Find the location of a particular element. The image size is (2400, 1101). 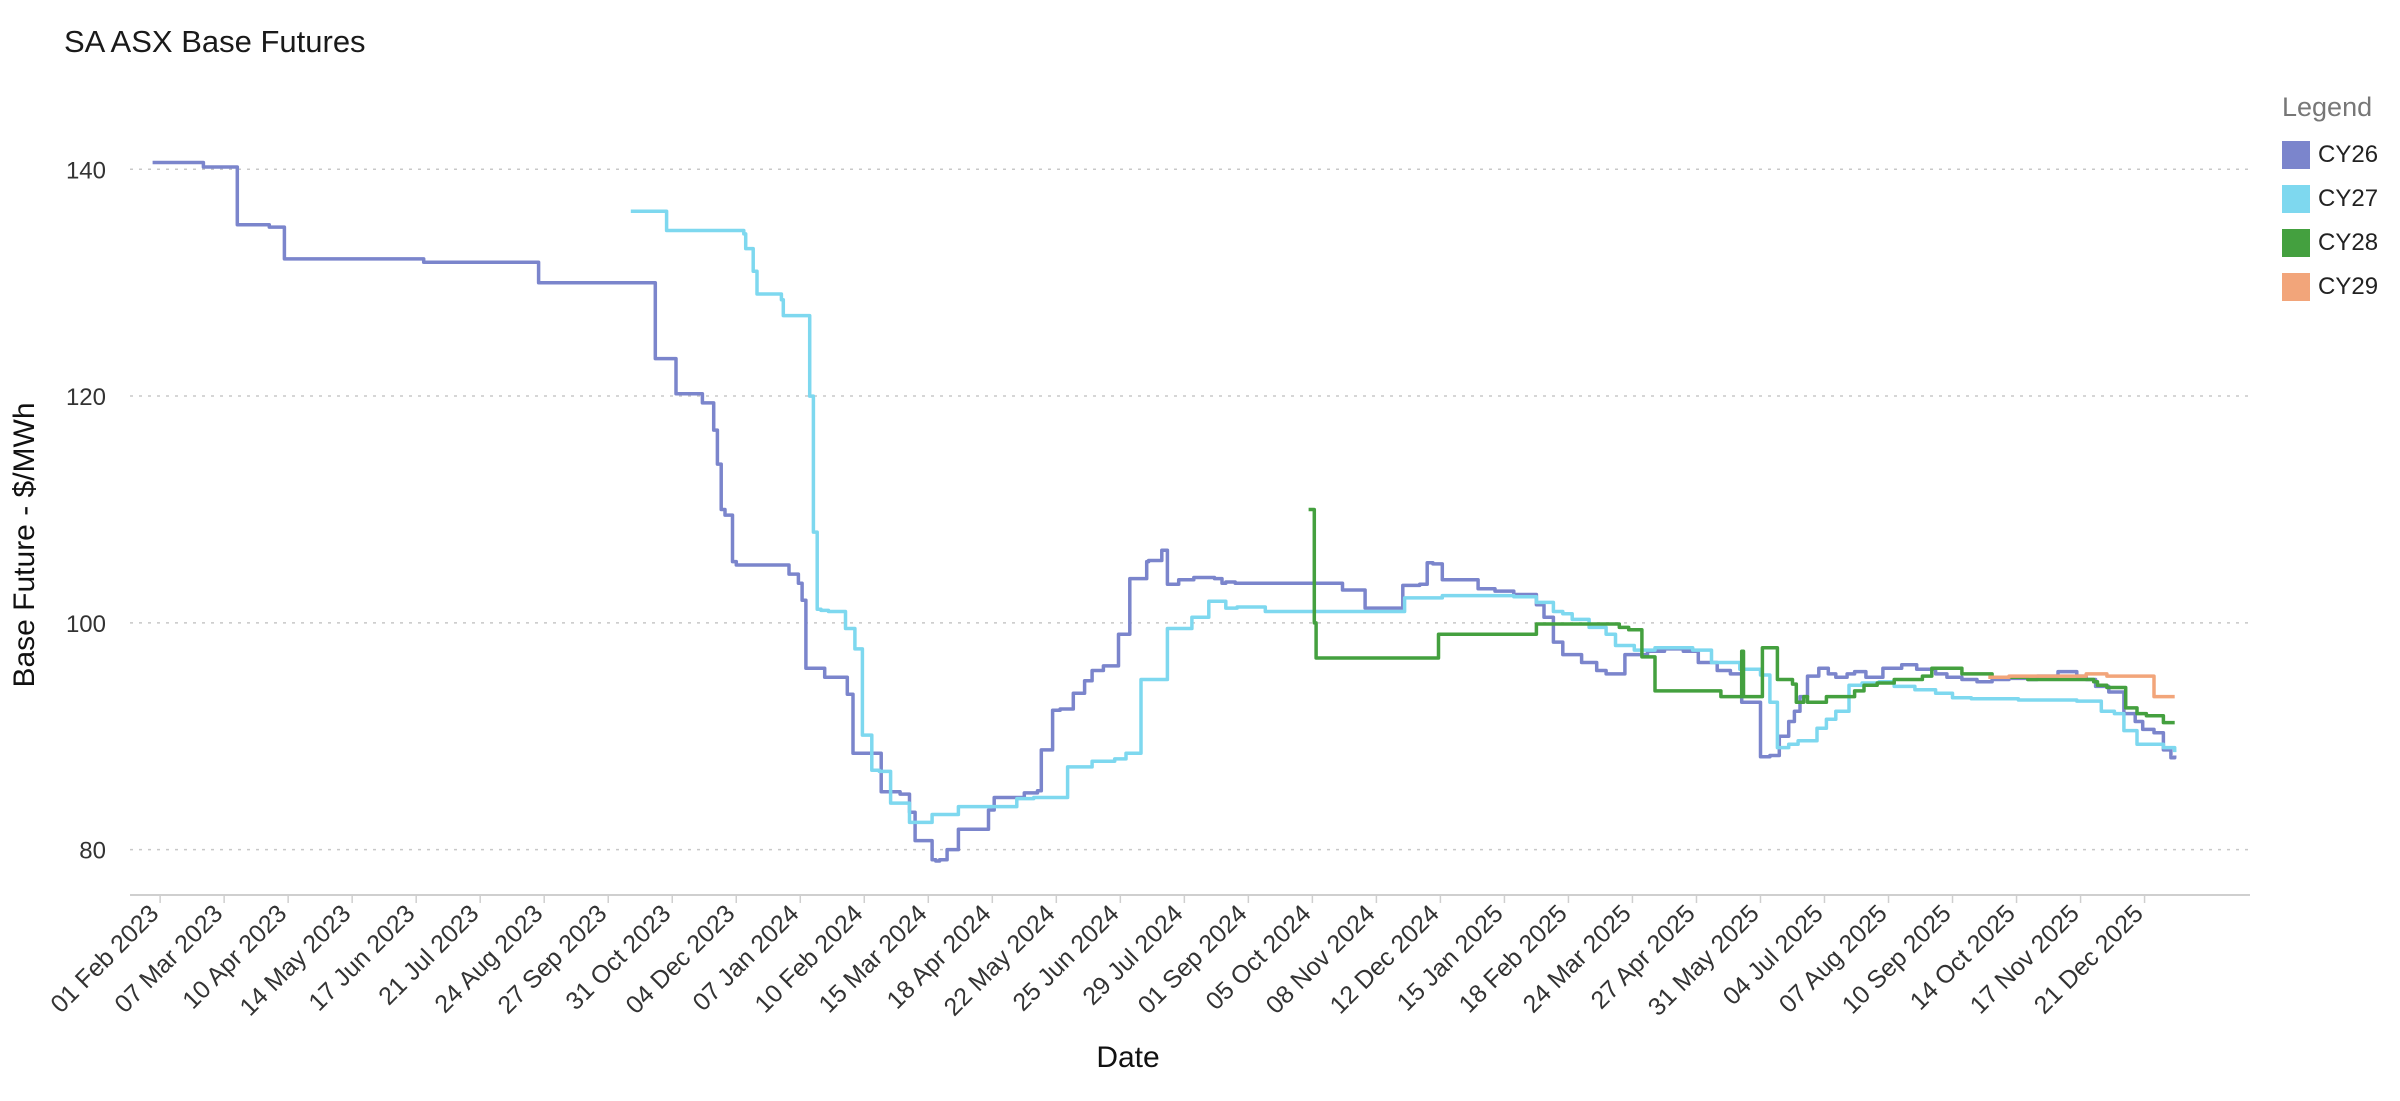

x-axis-label: Date is located at coordinates (1128, 1057).